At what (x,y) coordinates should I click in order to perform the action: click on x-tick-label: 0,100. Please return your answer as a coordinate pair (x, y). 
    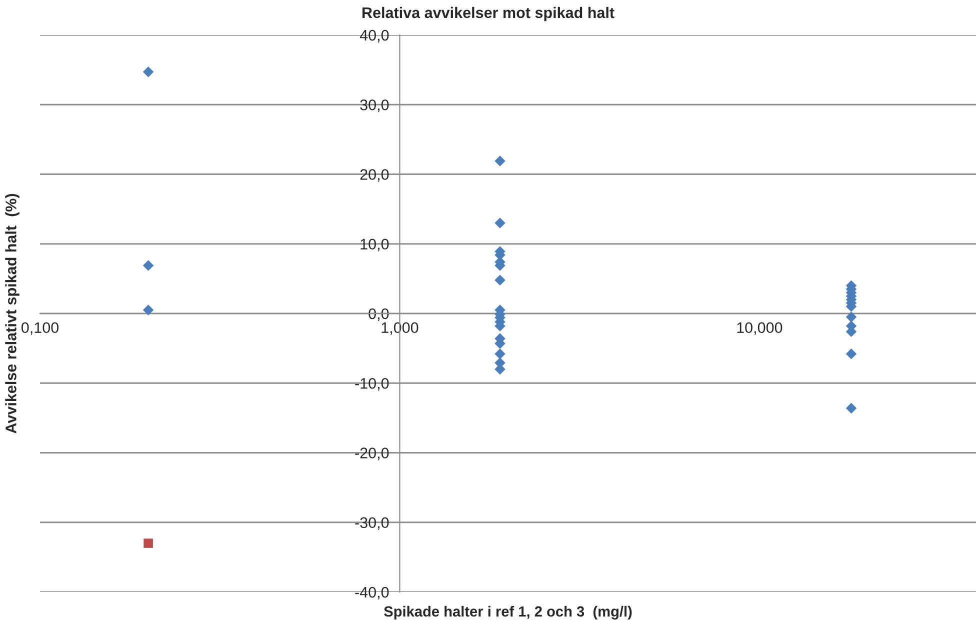
    Looking at the image, I should click on (40, 328).